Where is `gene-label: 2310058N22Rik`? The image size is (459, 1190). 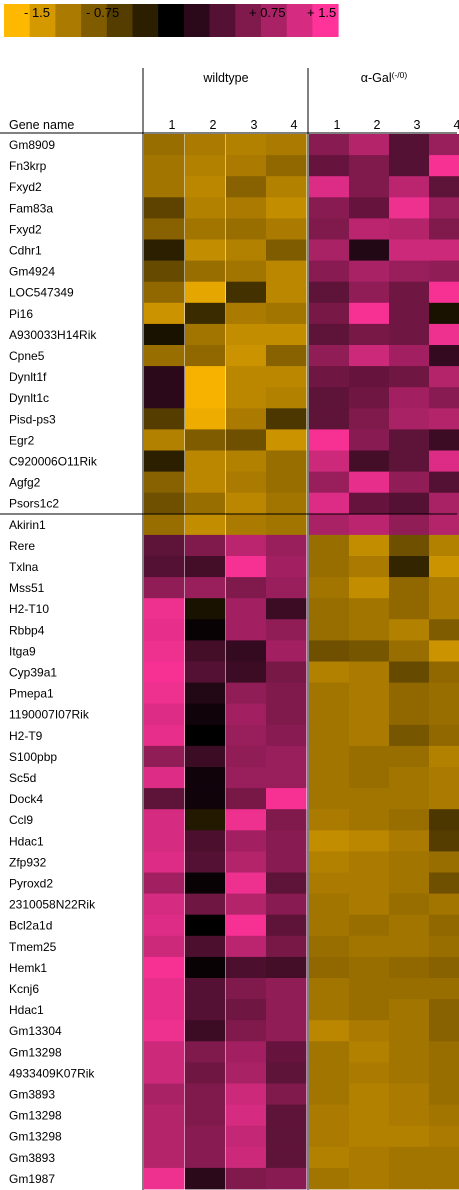
gene-label: 2310058N22Rik is located at coordinates (52, 905).